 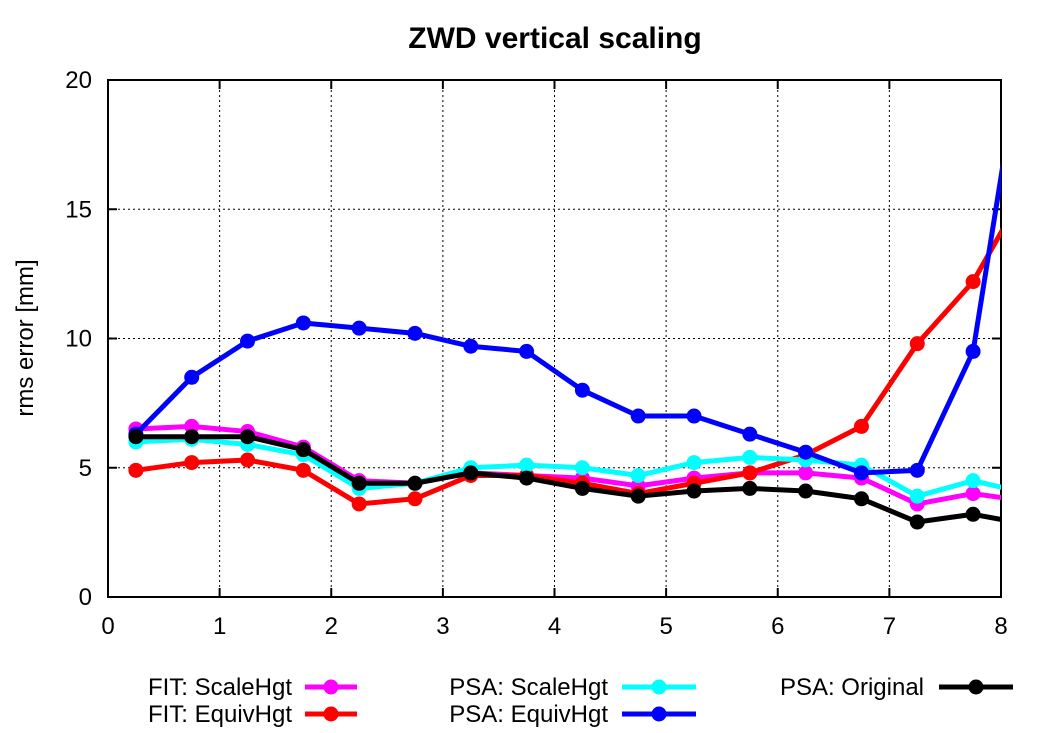 I want to click on x-tick-label: 1, so click(x=219, y=626).